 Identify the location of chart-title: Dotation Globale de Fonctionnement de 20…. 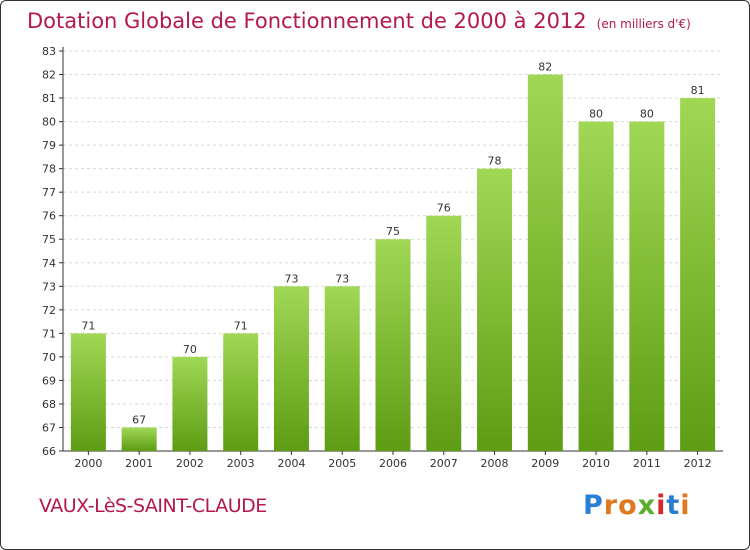
(359, 21).